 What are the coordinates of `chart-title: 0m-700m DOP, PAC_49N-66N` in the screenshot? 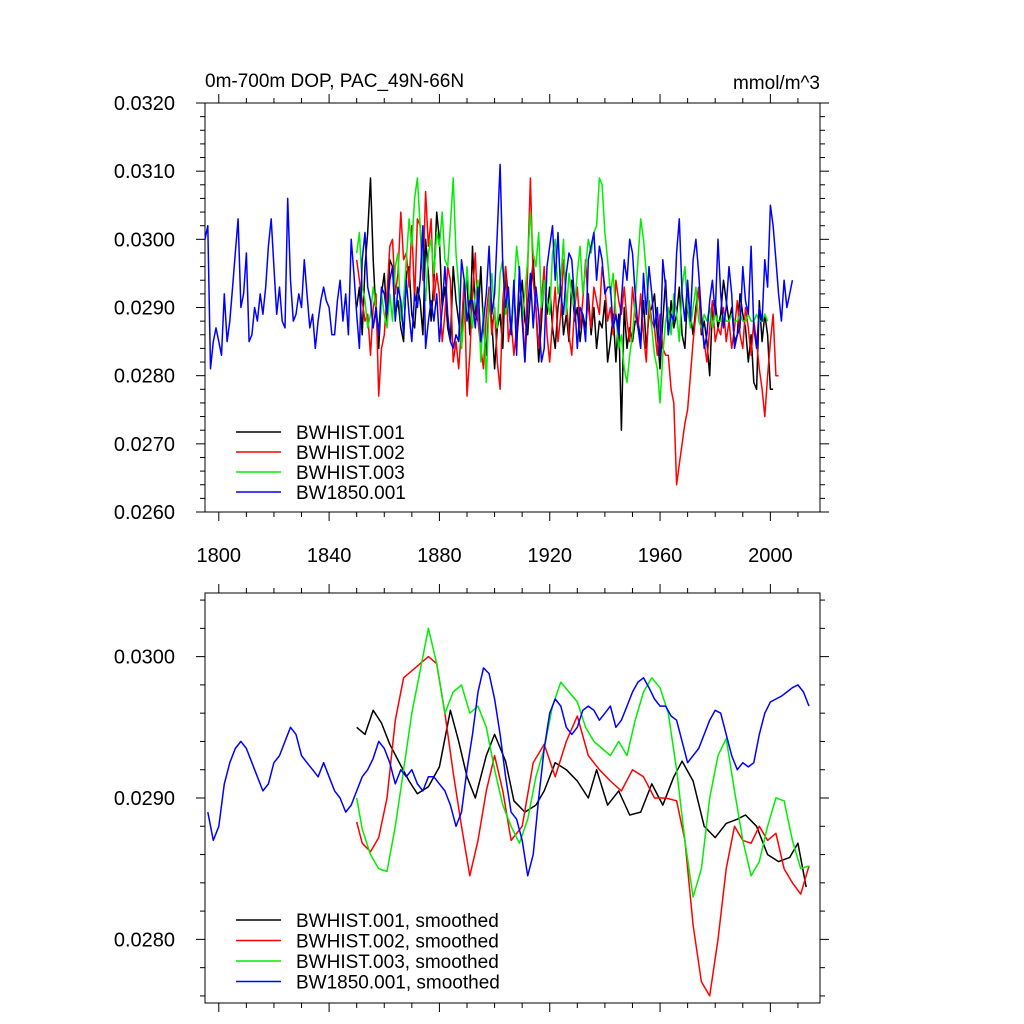 It's located at (334, 81).